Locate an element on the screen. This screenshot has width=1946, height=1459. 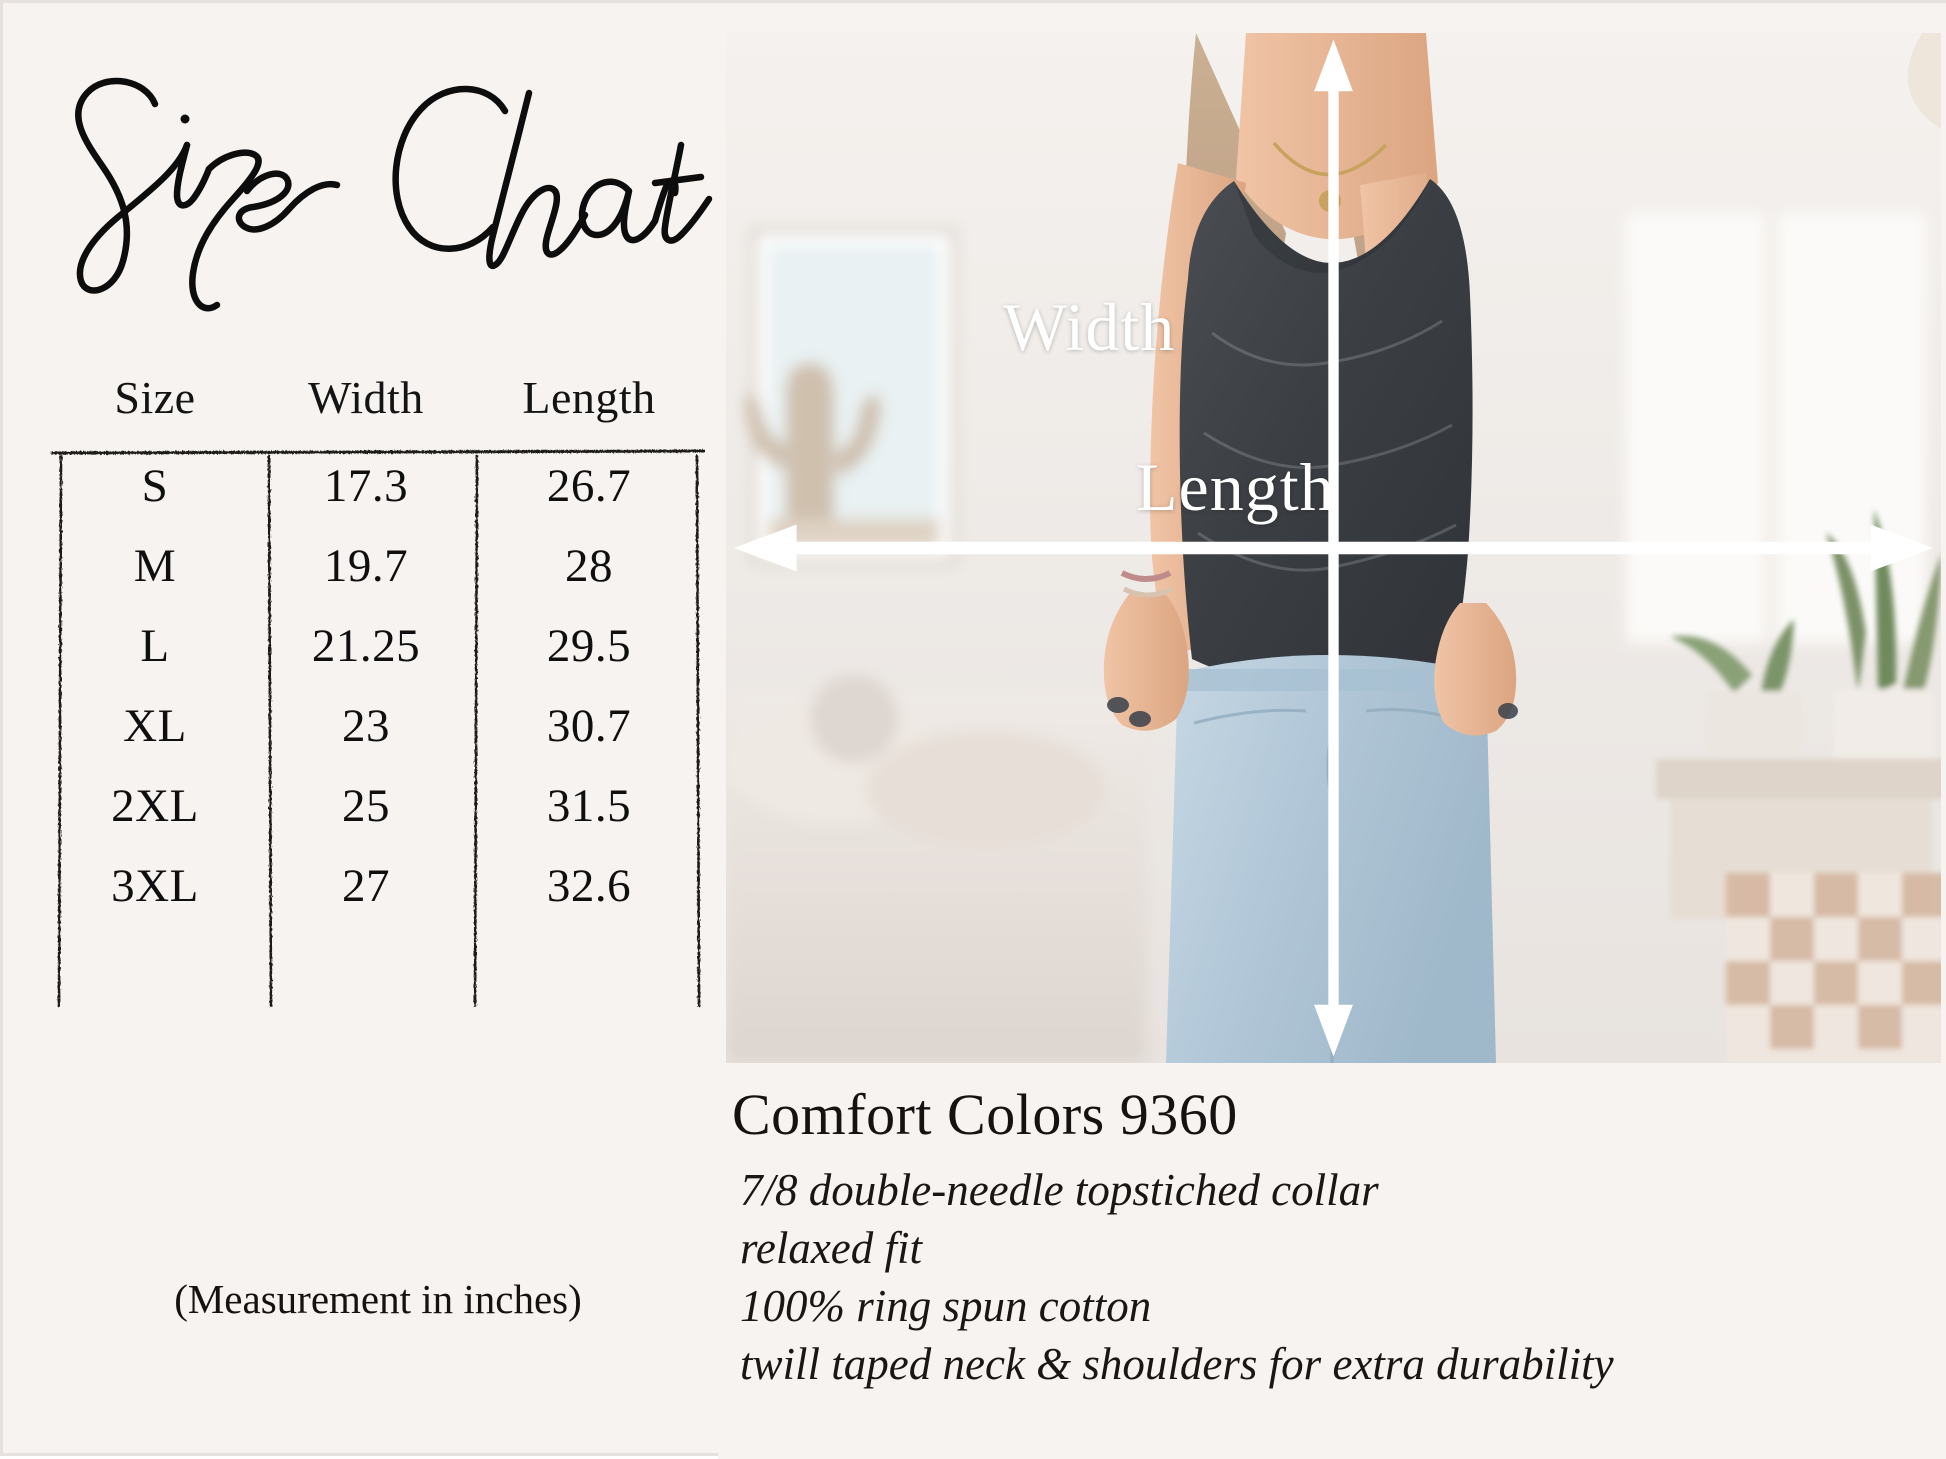
table-row: S 17.3 26.7 is located at coordinates (378, 486).